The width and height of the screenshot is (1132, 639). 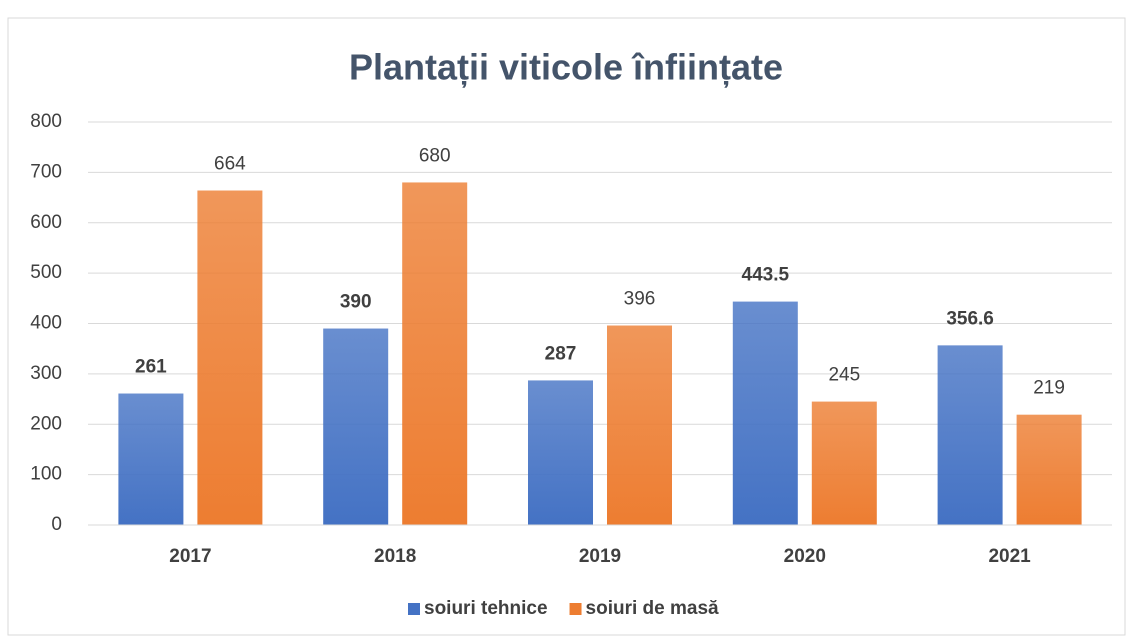 I want to click on y-tick-label: 700, so click(x=46, y=171).